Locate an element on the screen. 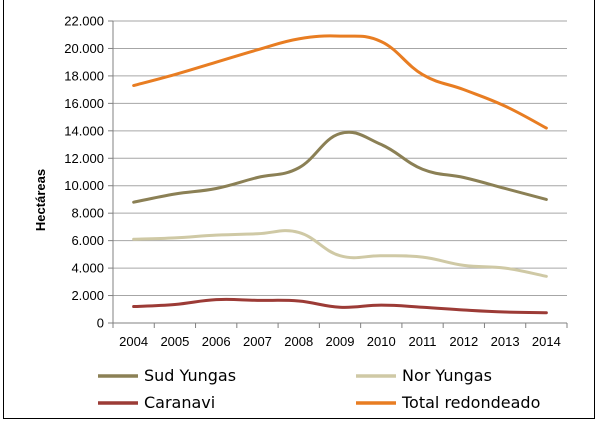 The image size is (600, 424). y-tick-label: 12.000 is located at coordinates (84, 158).